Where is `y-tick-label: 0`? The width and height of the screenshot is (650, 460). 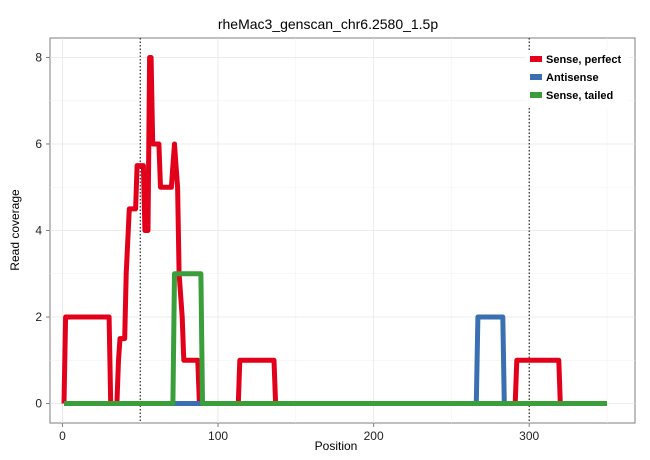 y-tick-label: 0 is located at coordinates (38, 404).